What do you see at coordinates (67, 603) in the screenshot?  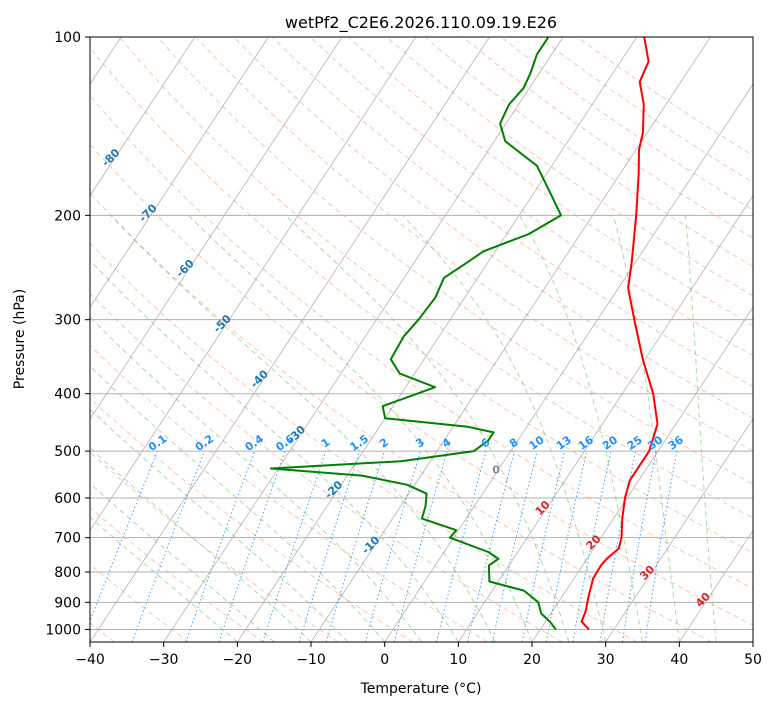 I see `y-tick-label: 900` at bounding box center [67, 603].